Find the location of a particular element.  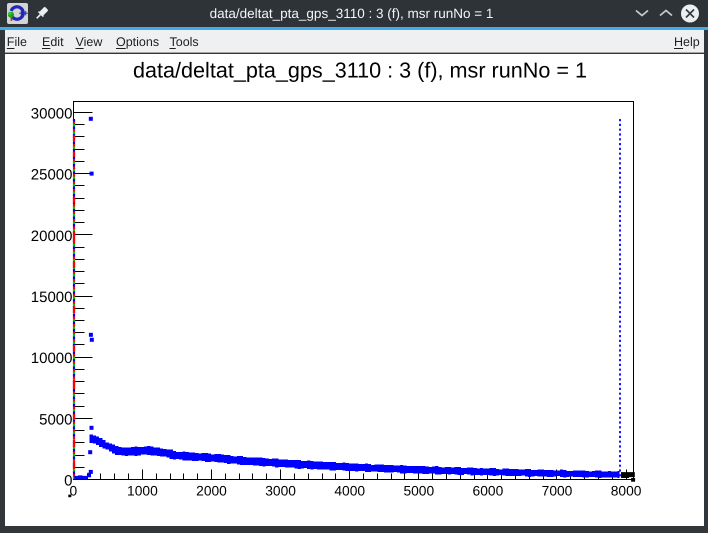

svg-text: 6000 is located at coordinates (488, 490).